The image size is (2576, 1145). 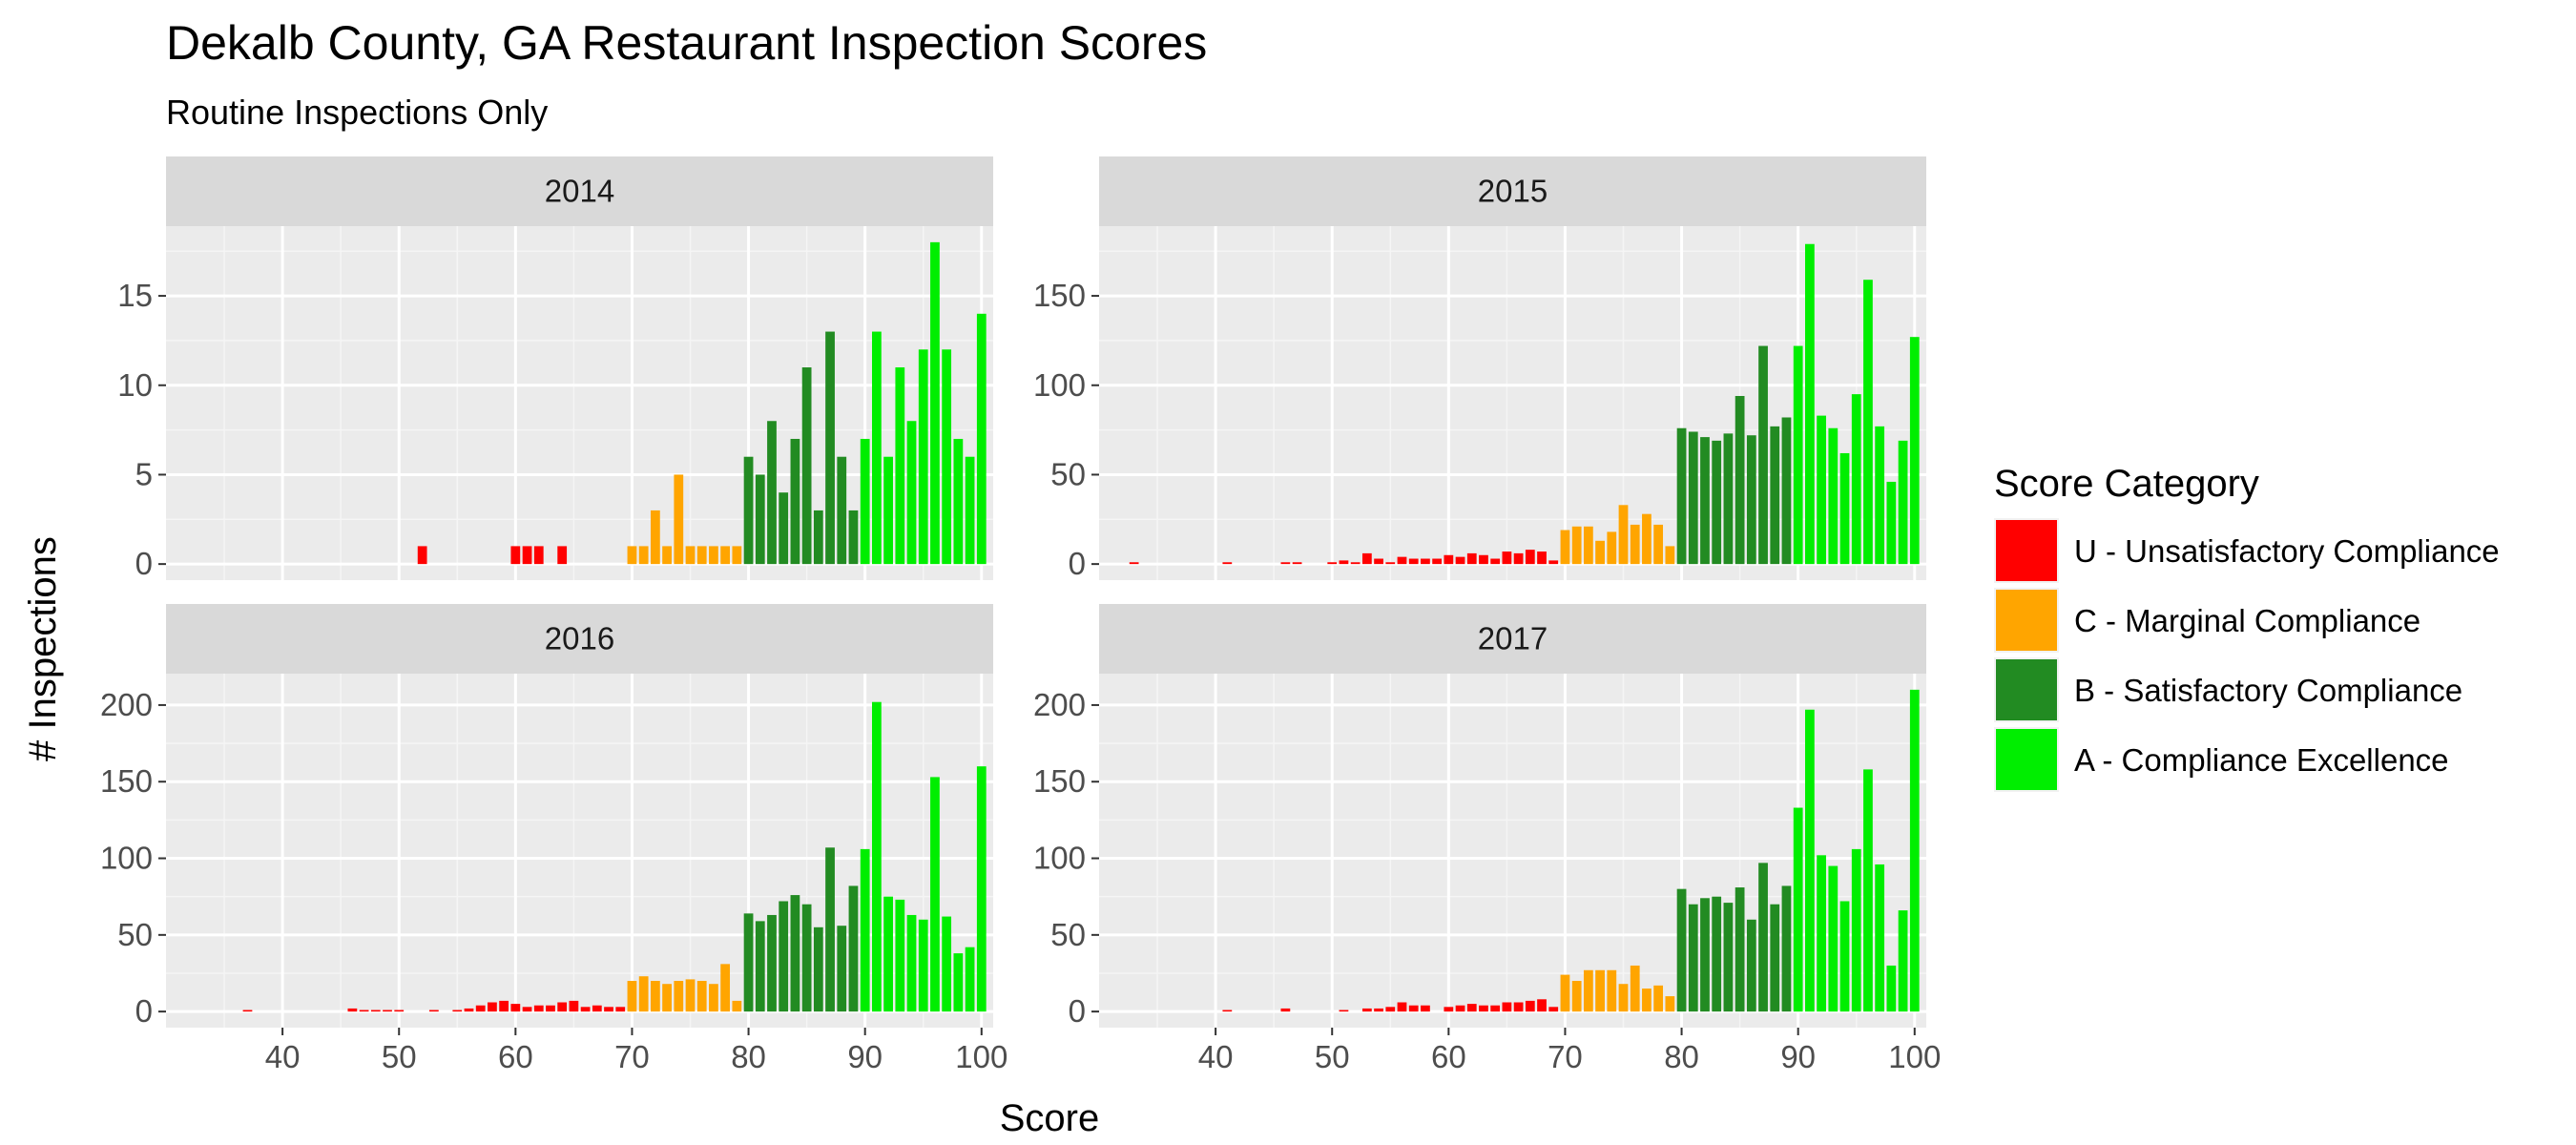 I want to click on facet-strip-label: 2014, so click(x=579, y=192).